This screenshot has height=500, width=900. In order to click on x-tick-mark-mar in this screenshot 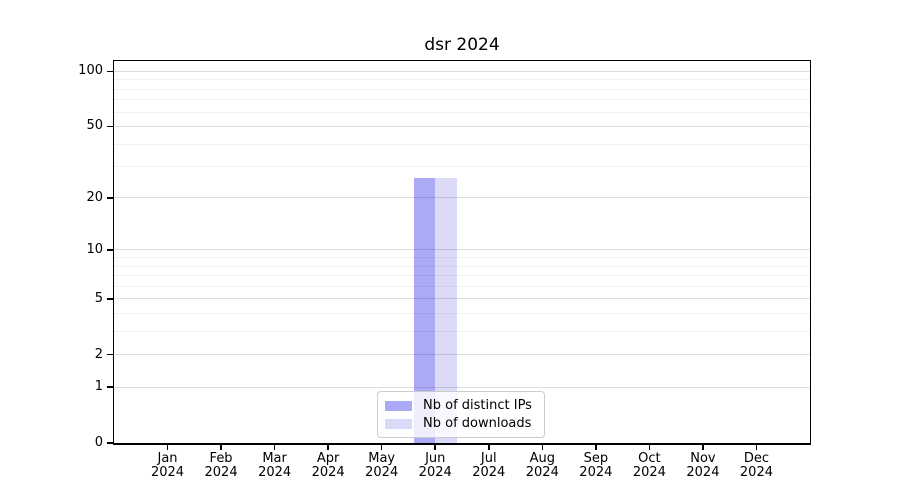, I will do `click(274, 447)`.